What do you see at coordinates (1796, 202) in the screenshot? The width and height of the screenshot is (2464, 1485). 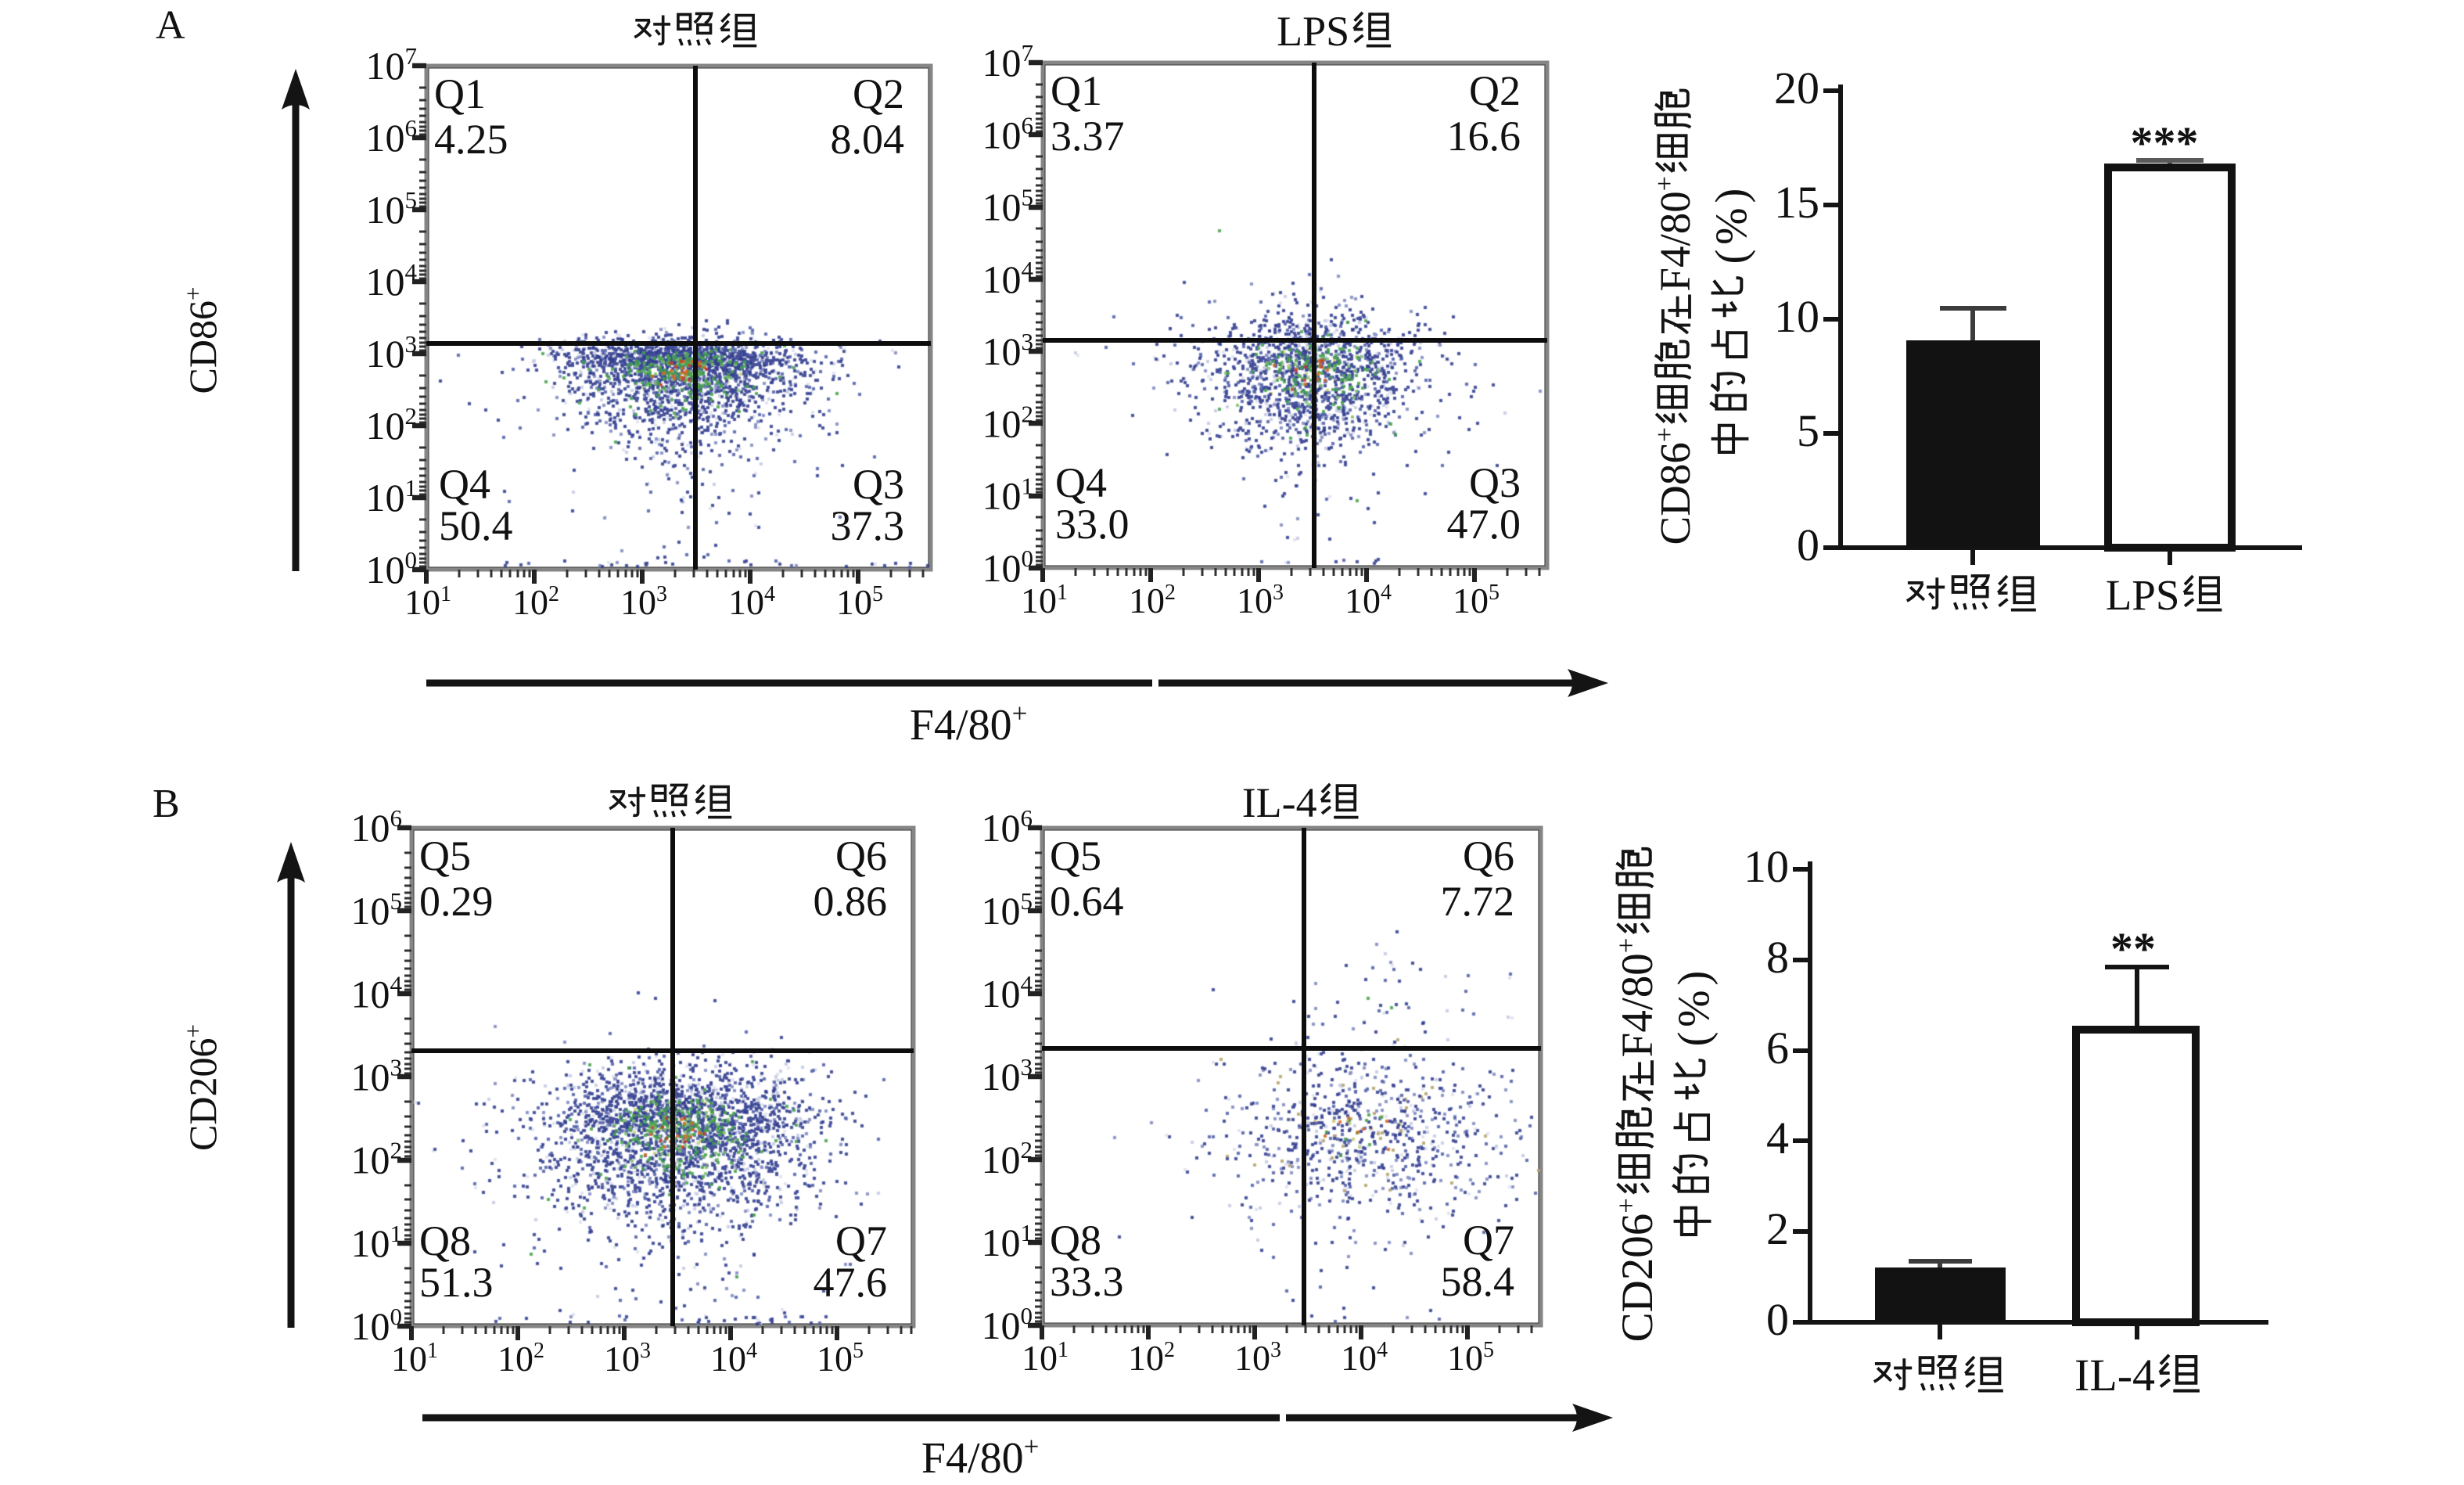 I see `svg-text: 15` at bounding box center [1796, 202].